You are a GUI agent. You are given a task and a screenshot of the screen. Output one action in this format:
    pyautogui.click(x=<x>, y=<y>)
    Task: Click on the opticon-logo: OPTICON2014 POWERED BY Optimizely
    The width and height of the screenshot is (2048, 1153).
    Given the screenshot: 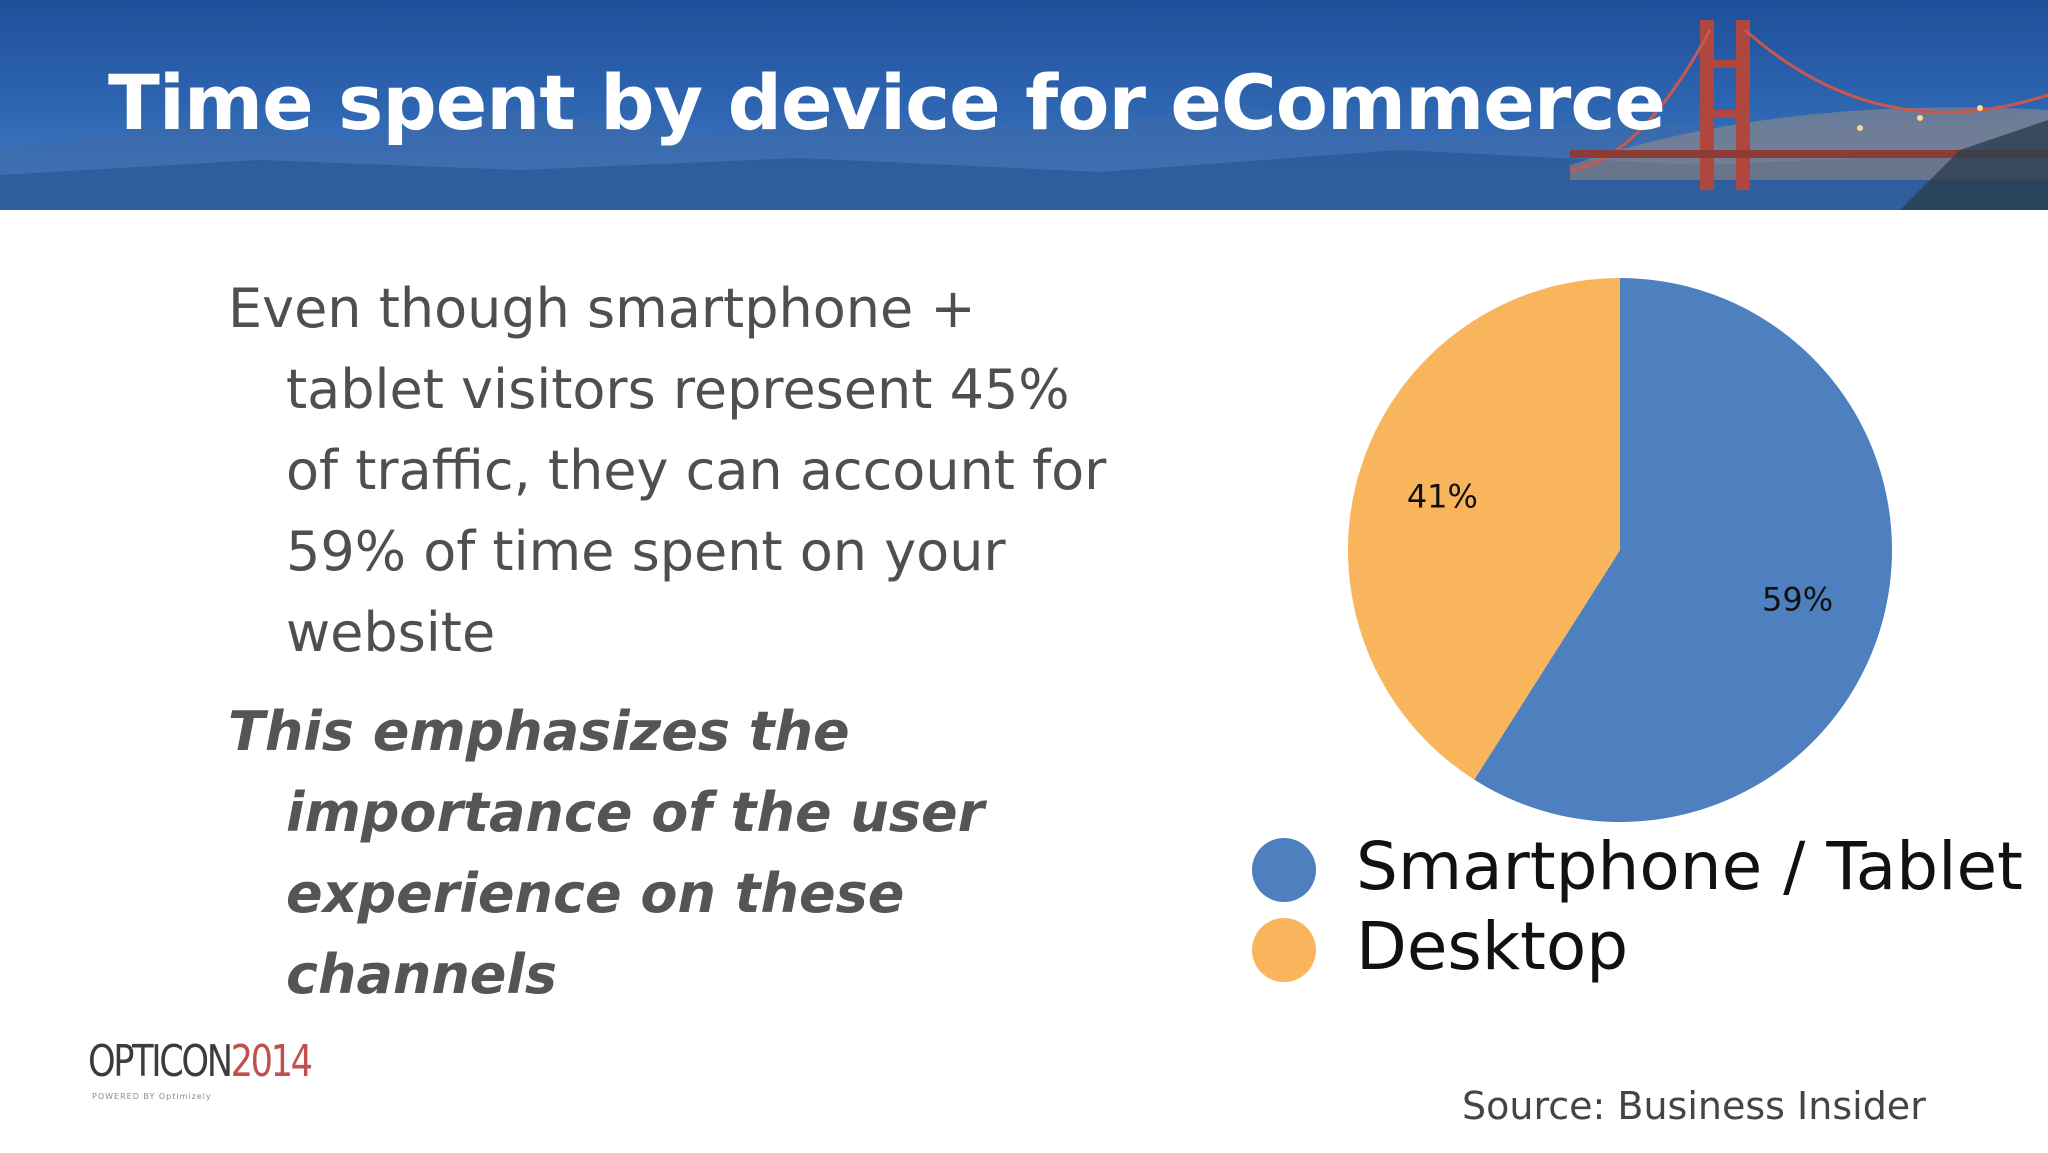 What is the action you would take?
    pyautogui.click(x=227, y=1068)
    